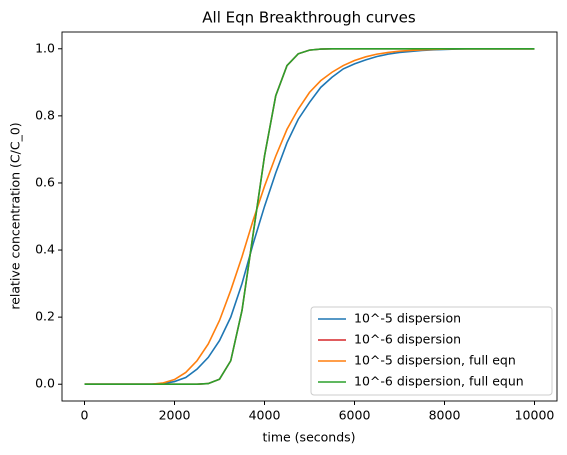 The image size is (567, 455). I want to click on y-tick-label: 1.0, so click(45, 47).